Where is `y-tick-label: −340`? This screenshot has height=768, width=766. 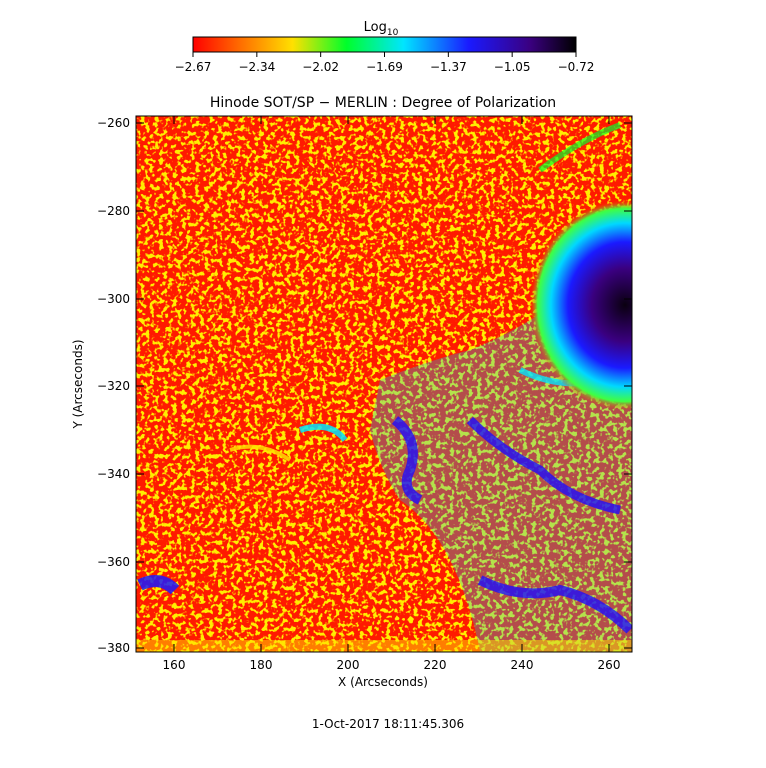 y-tick-label: −340 is located at coordinates (113, 474).